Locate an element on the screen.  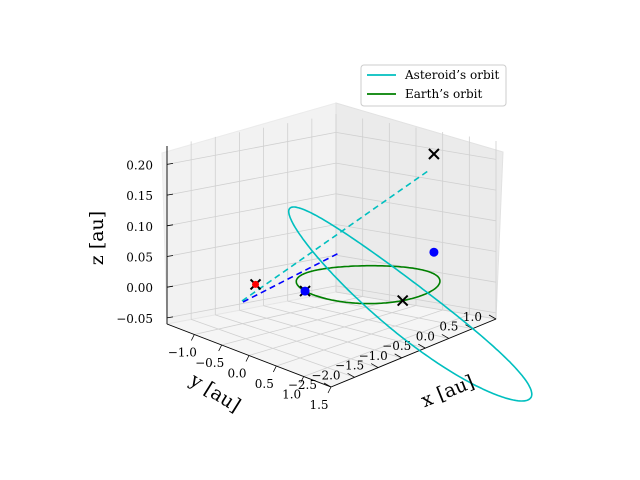
y-tick-label: −0.5 is located at coordinates (396, 346).